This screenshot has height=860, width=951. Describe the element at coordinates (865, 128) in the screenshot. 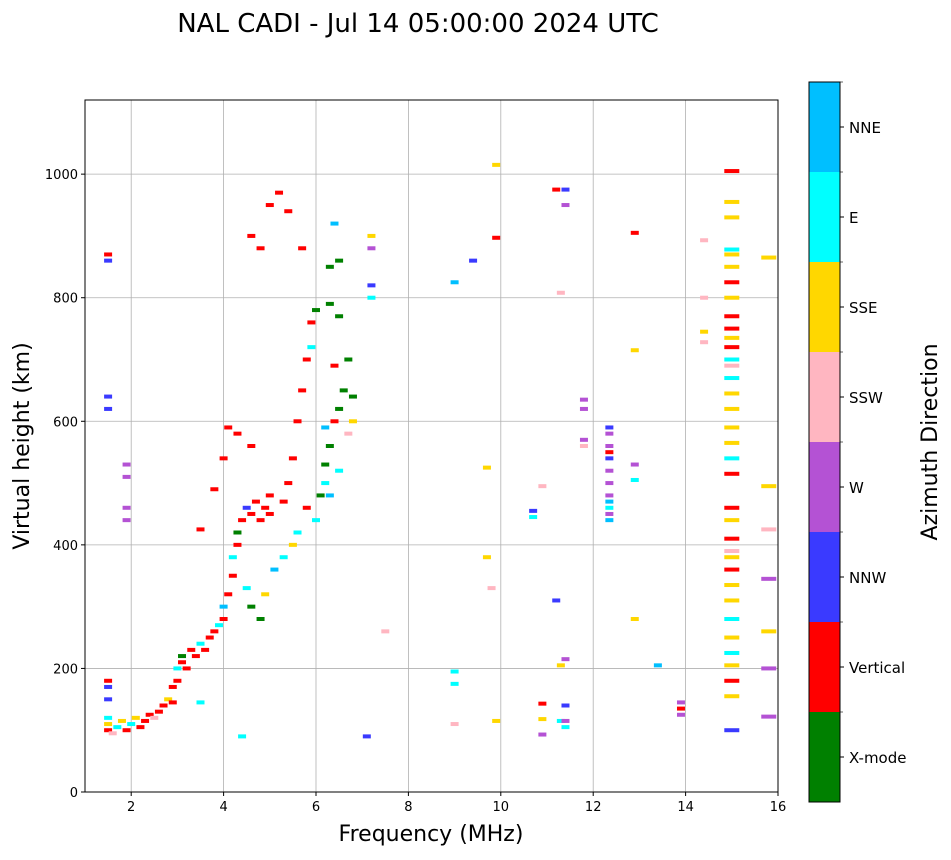

I see `colorbar-tick-label: NNE` at that location.